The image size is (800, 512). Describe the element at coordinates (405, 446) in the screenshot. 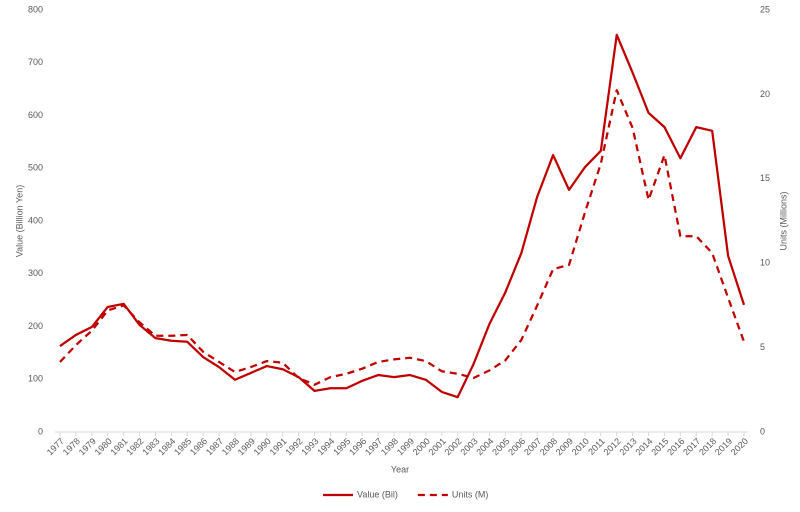

I see `x-tick-label: 1999` at that location.